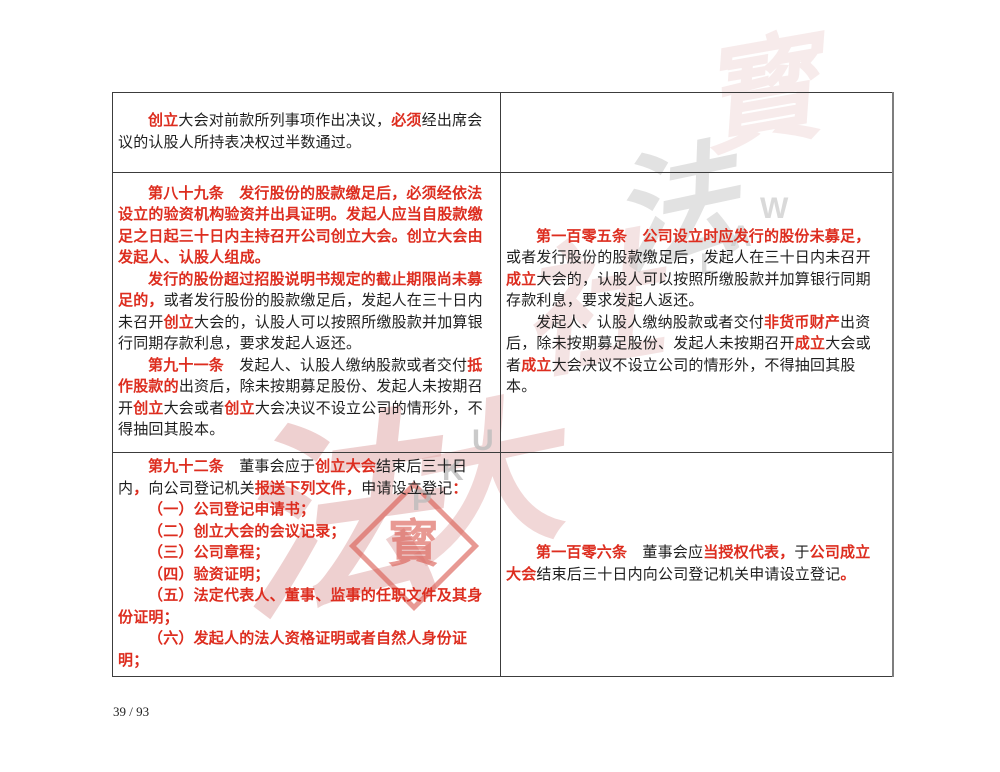  What do you see at coordinates (300, 290) in the screenshot?
I see `highlighted-text: 发行的股份超过招股说明书规定的截止期限尚未募足的，` at bounding box center [300, 290].